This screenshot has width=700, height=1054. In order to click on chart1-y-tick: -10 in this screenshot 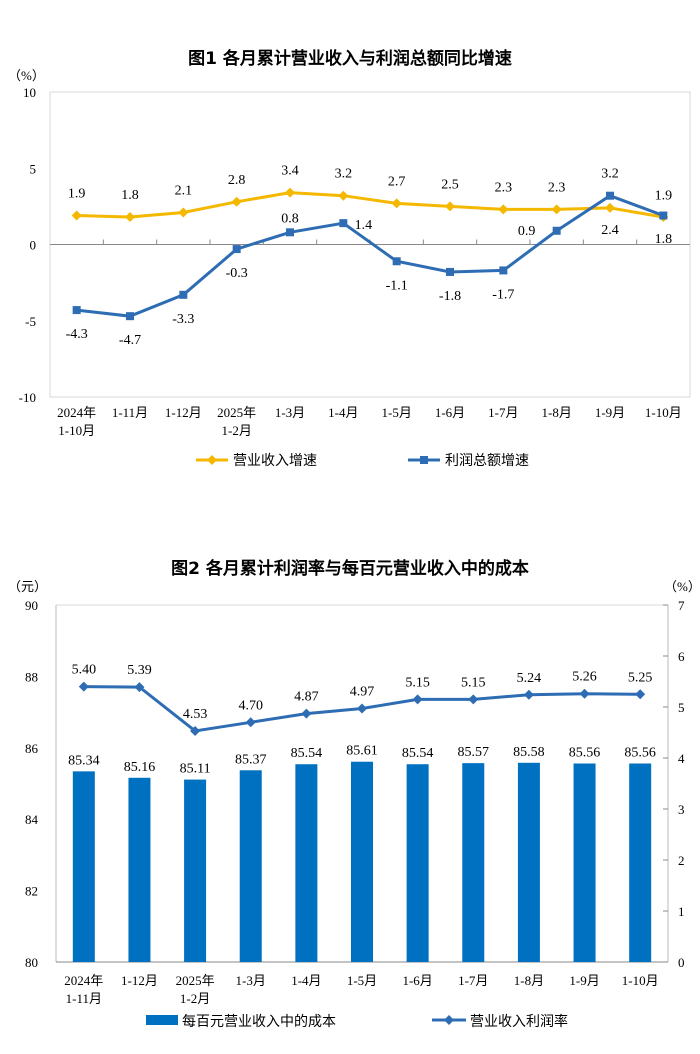, I will do `click(27, 397)`.